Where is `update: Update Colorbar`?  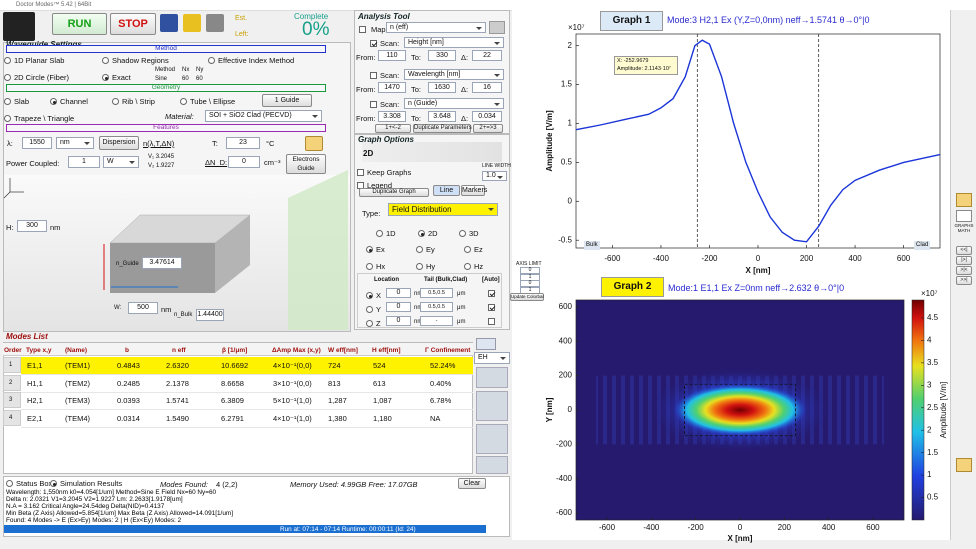
update: Update Colorbar is located at coordinates (527, 297).